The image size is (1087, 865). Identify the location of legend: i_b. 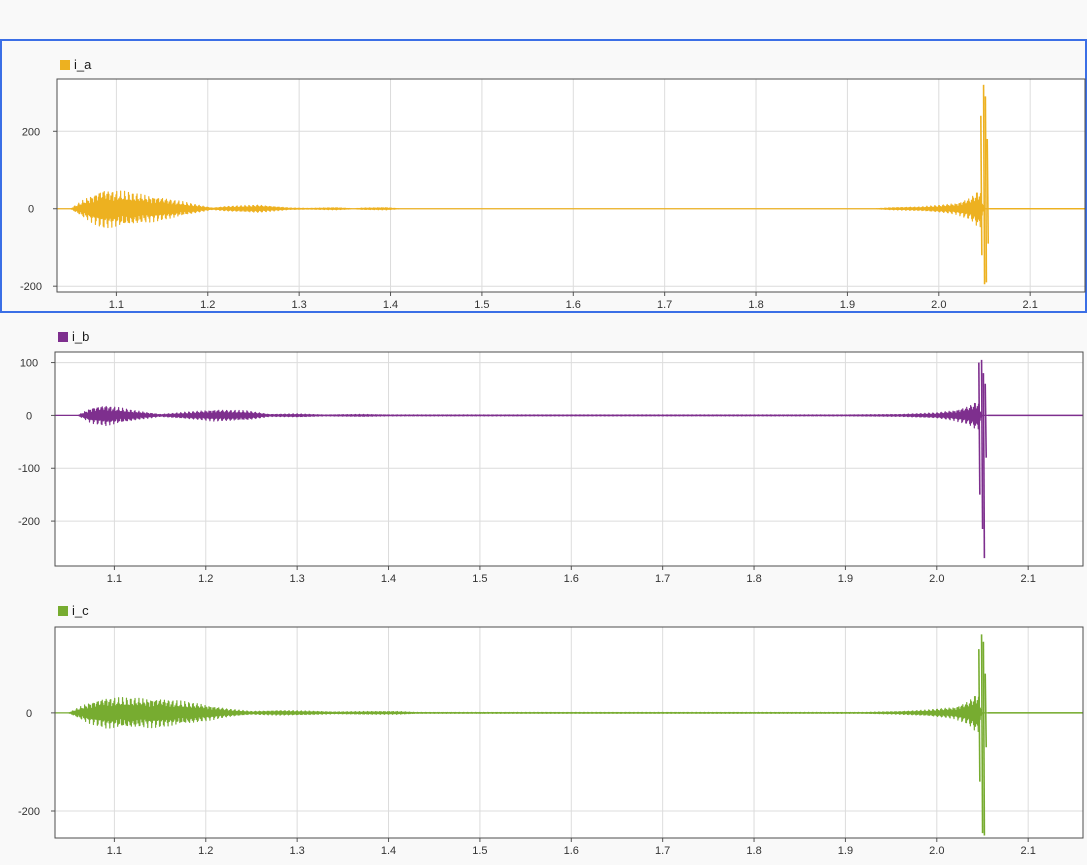
(73, 336).